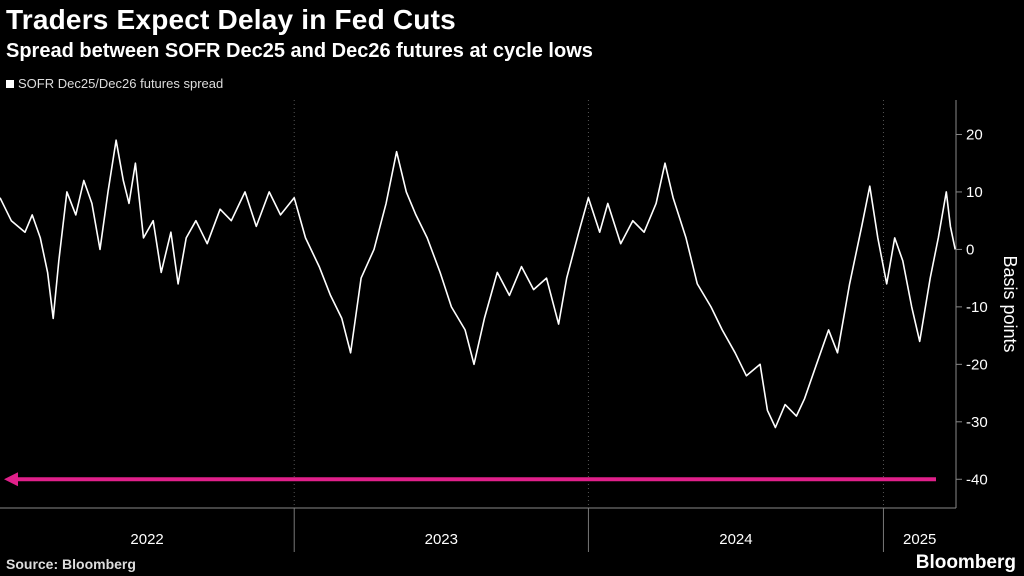 This screenshot has height=576, width=1024. Describe the element at coordinates (146, 539) in the screenshot. I see `x-tick-label: 2022` at that location.